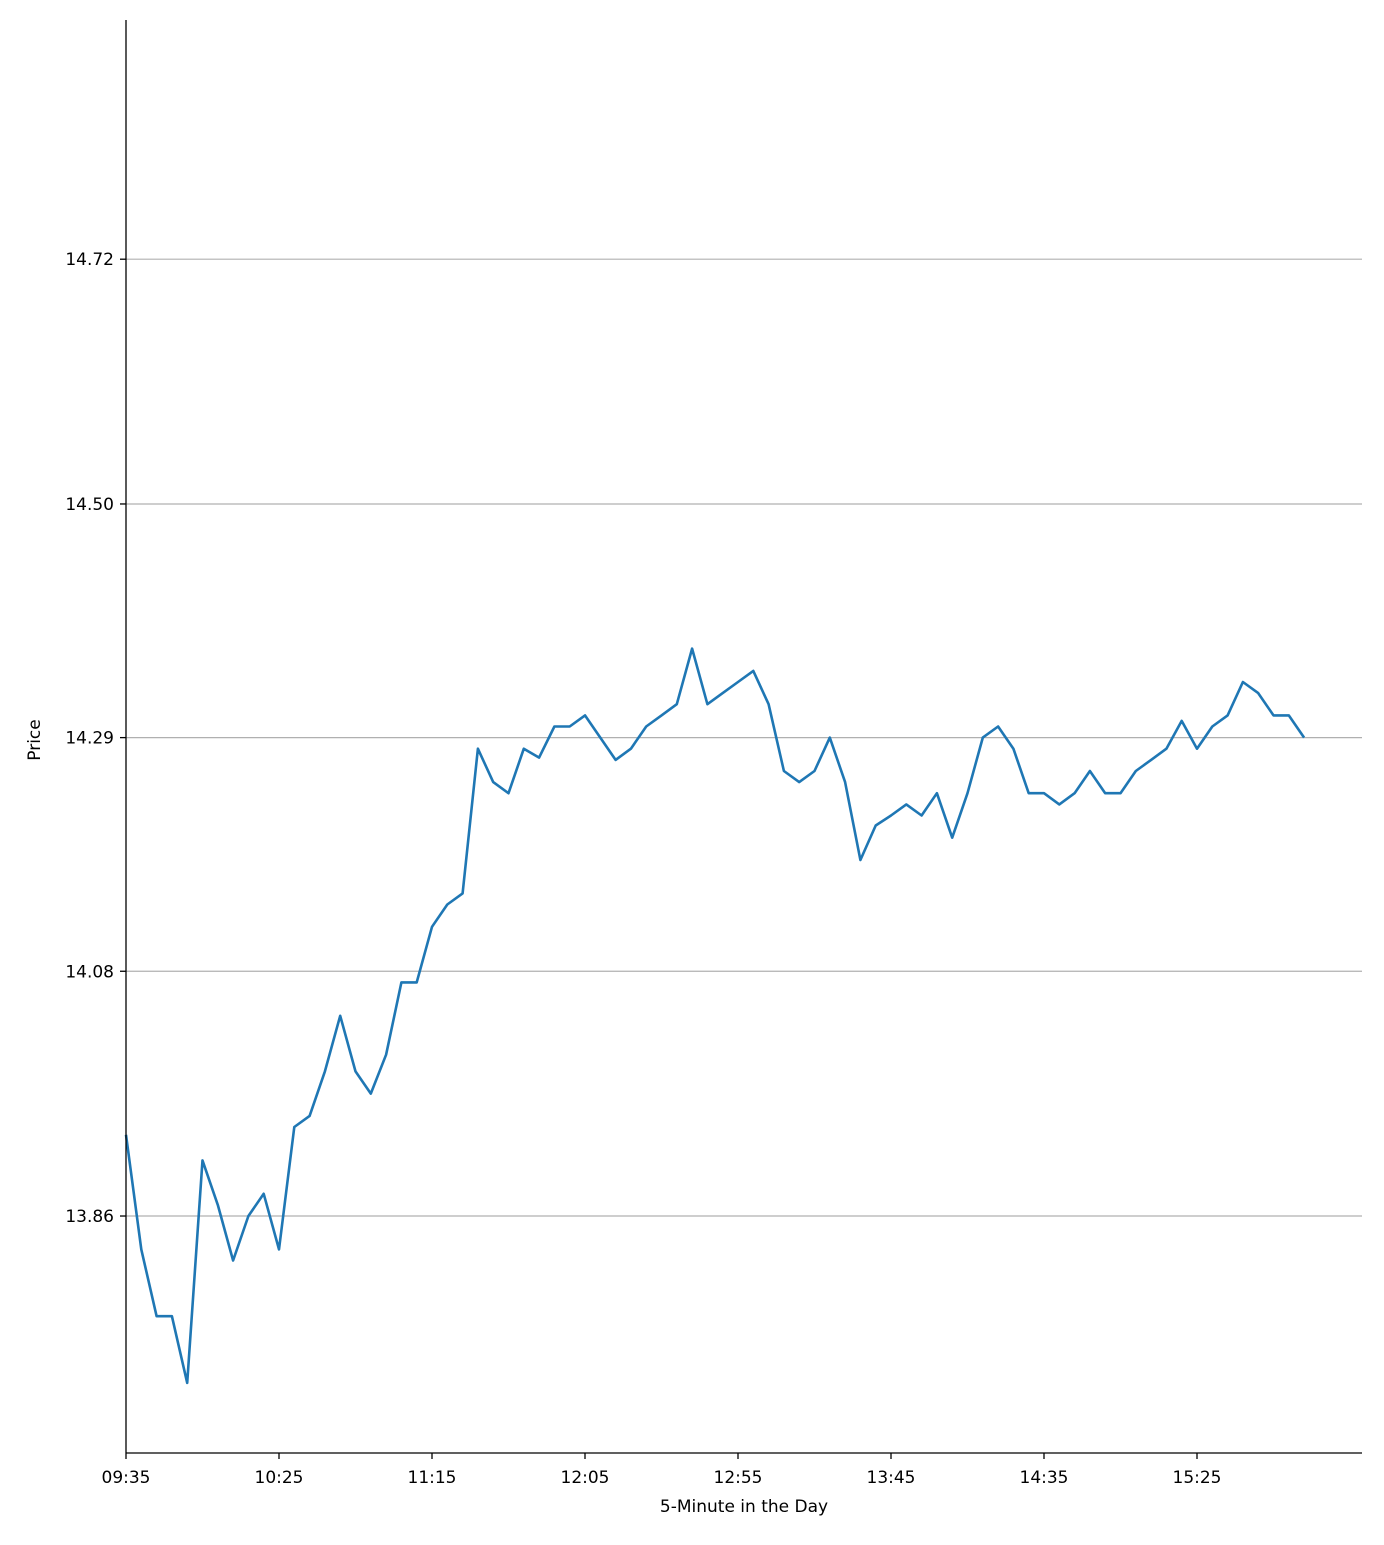 The width and height of the screenshot is (1384, 1545). I want to click on x-tick-label: 11:15, so click(432, 1478).